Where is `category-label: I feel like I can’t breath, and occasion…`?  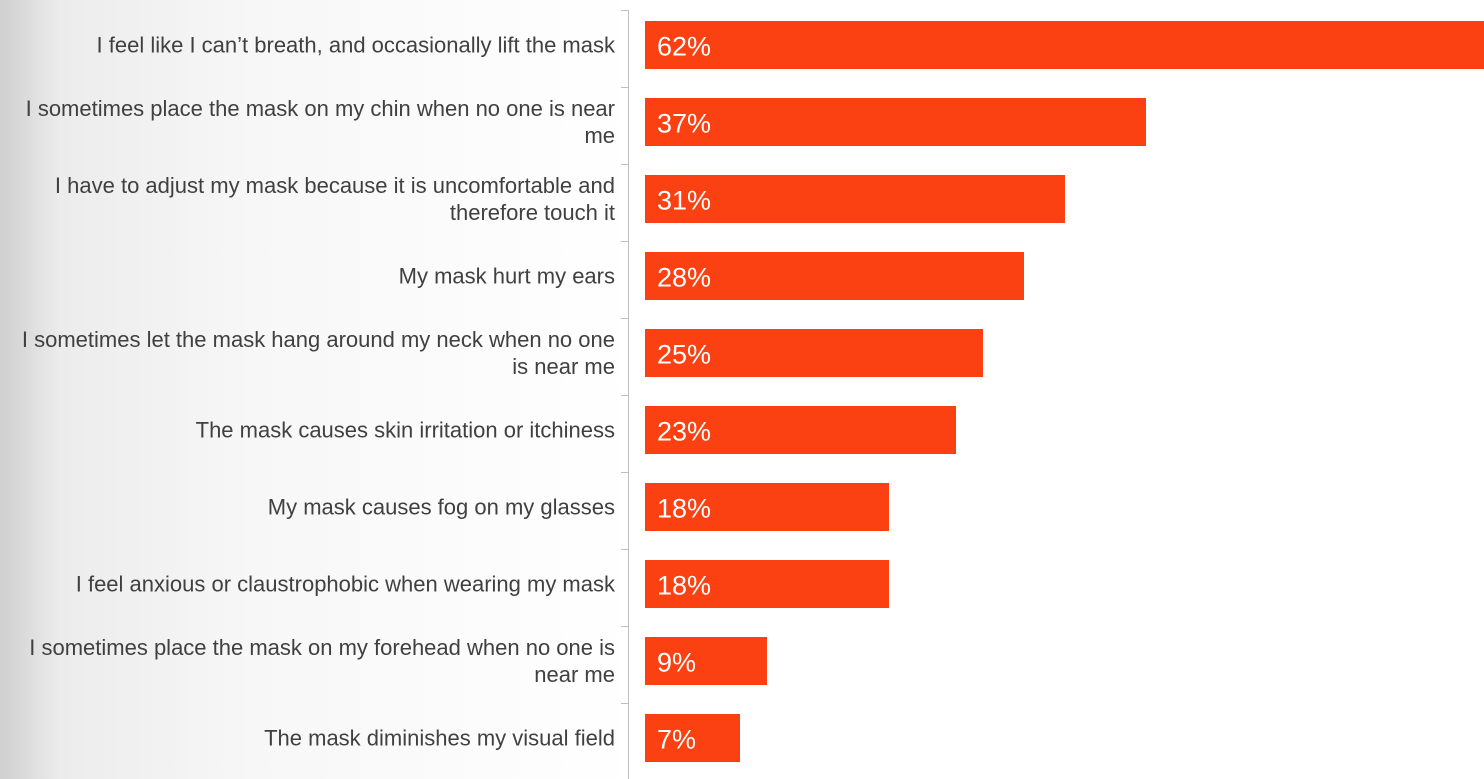
category-label: I feel like I can’t breath, and occasion… is located at coordinates (355, 44).